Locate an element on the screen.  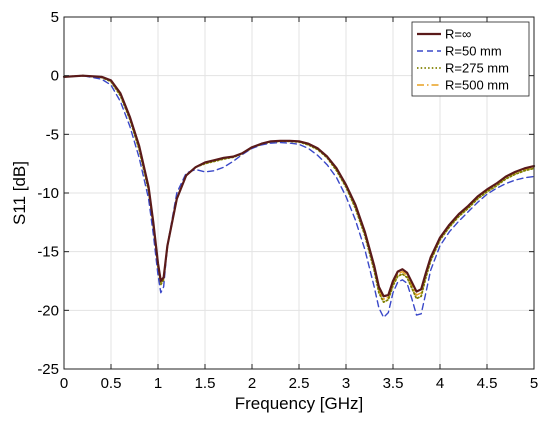
y-tick-label: -15 is located at coordinates (48, 252).